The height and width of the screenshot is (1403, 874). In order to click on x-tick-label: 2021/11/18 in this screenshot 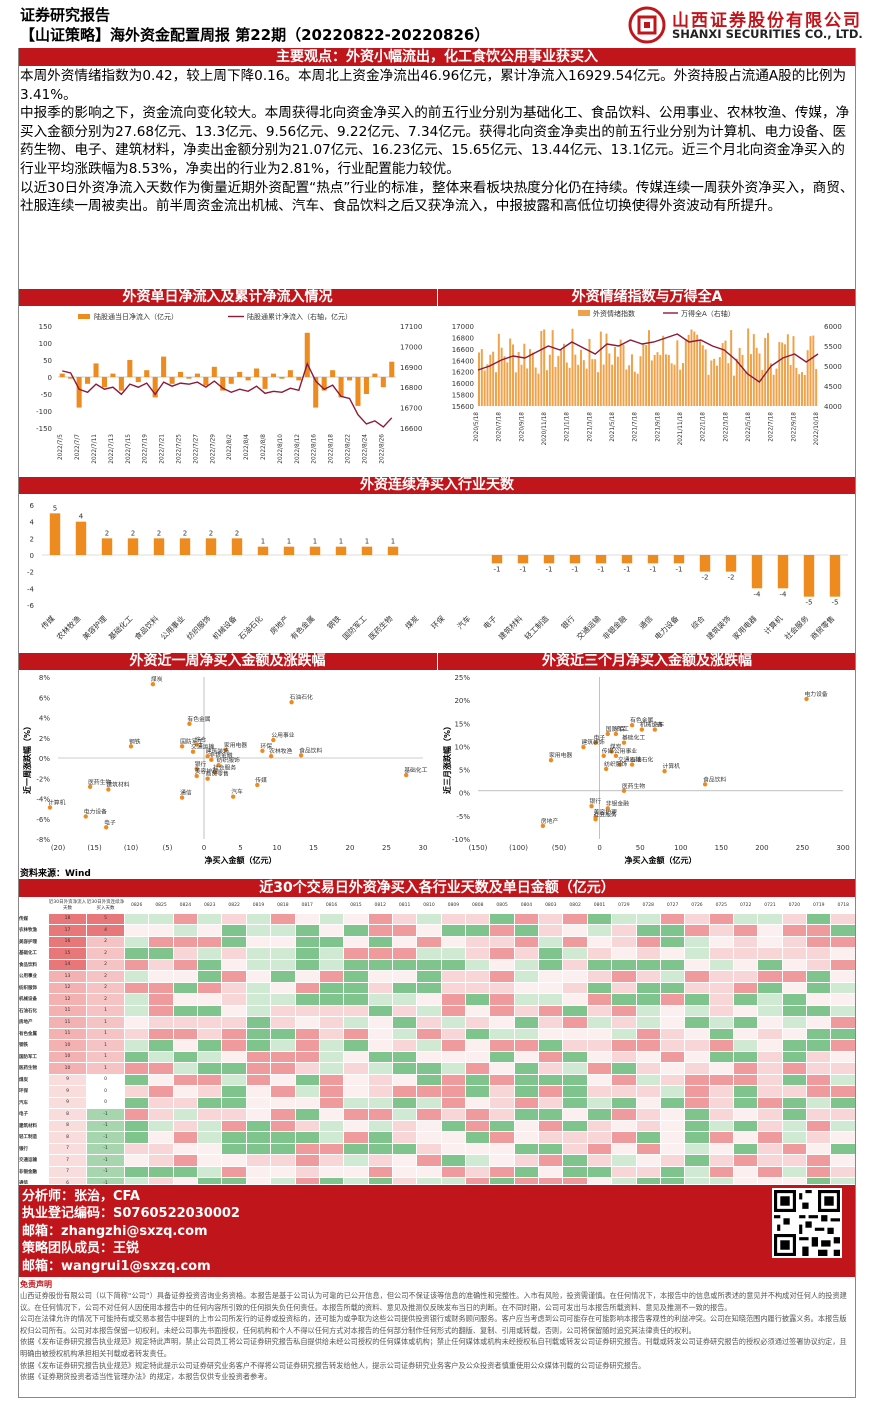, I will do `click(681, 429)`.